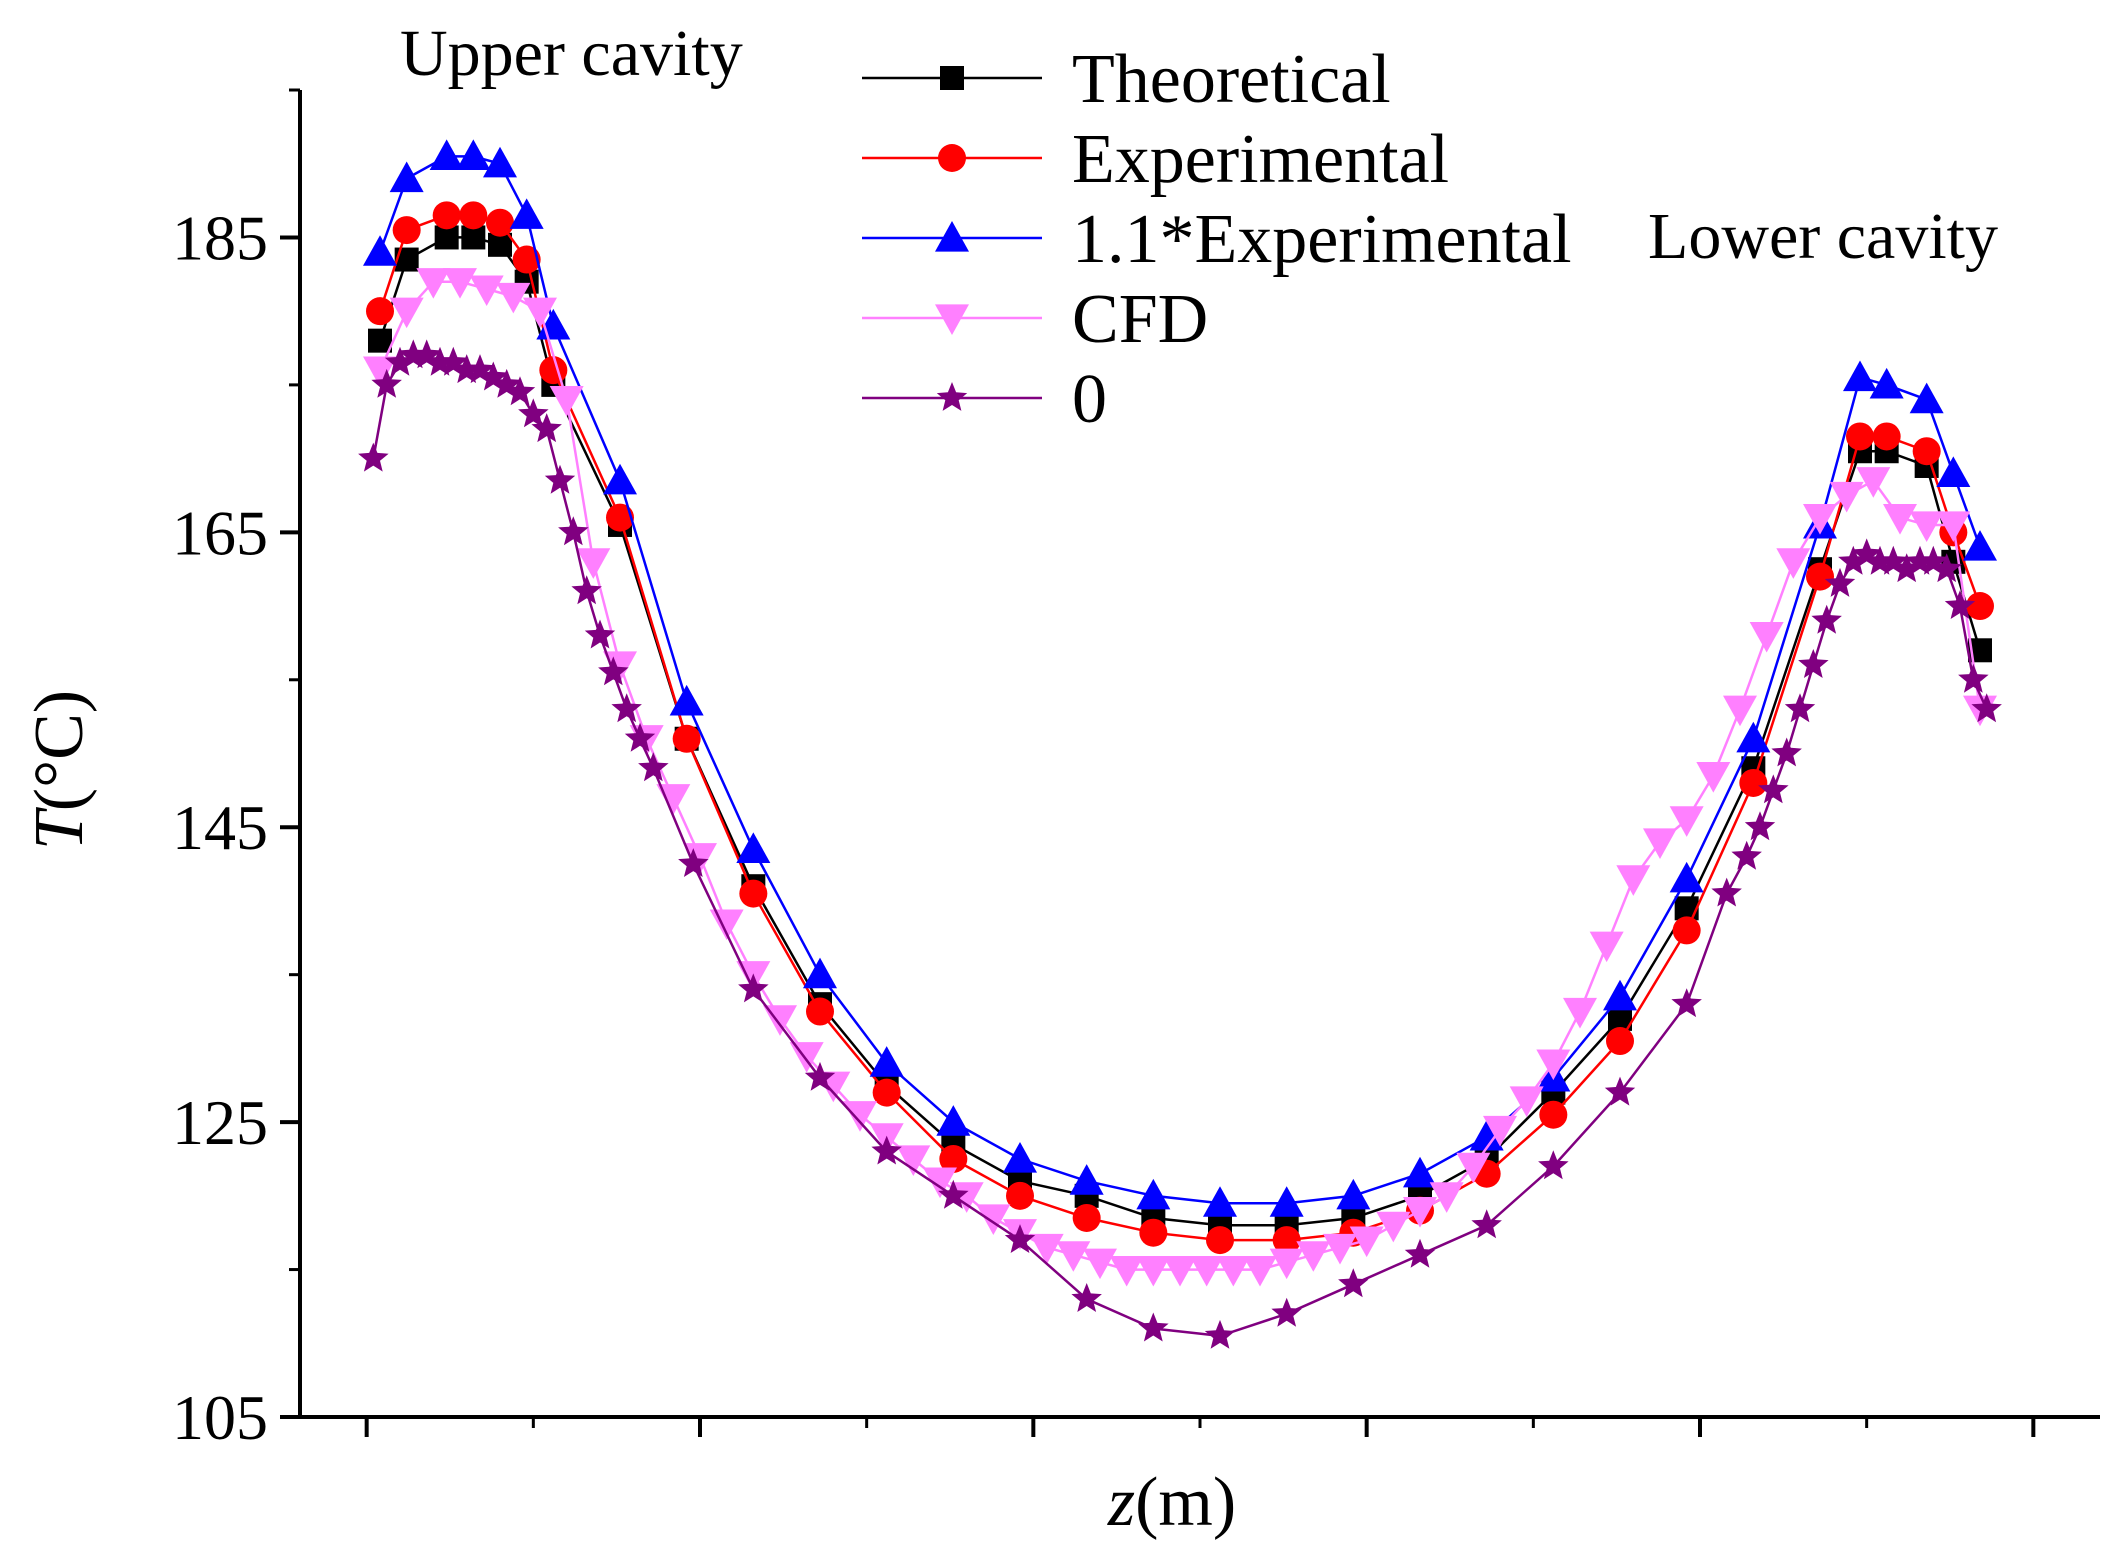 Image resolution: width=2109 pixels, height=1554 pixels. What do you see at coordinates (952, 158) in the screenshot?
I see `legend-marker-experimental` at bounding box center [952, 158].